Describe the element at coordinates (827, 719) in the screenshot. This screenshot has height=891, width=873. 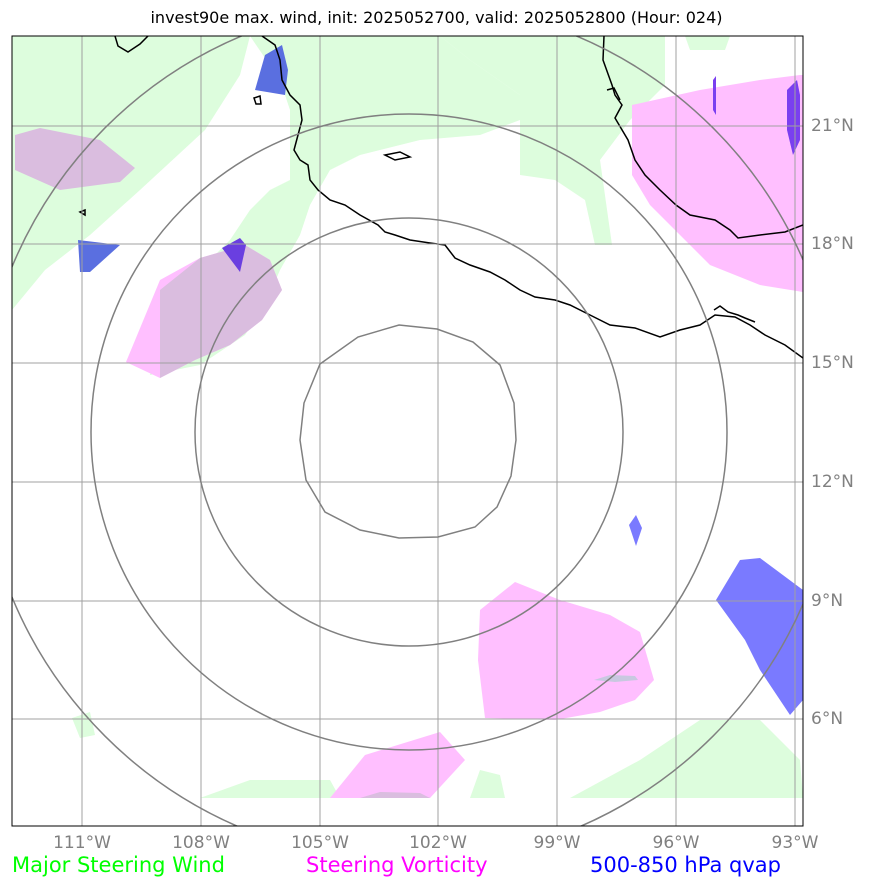
I see `lat-label-6n: 6°N` at that location.